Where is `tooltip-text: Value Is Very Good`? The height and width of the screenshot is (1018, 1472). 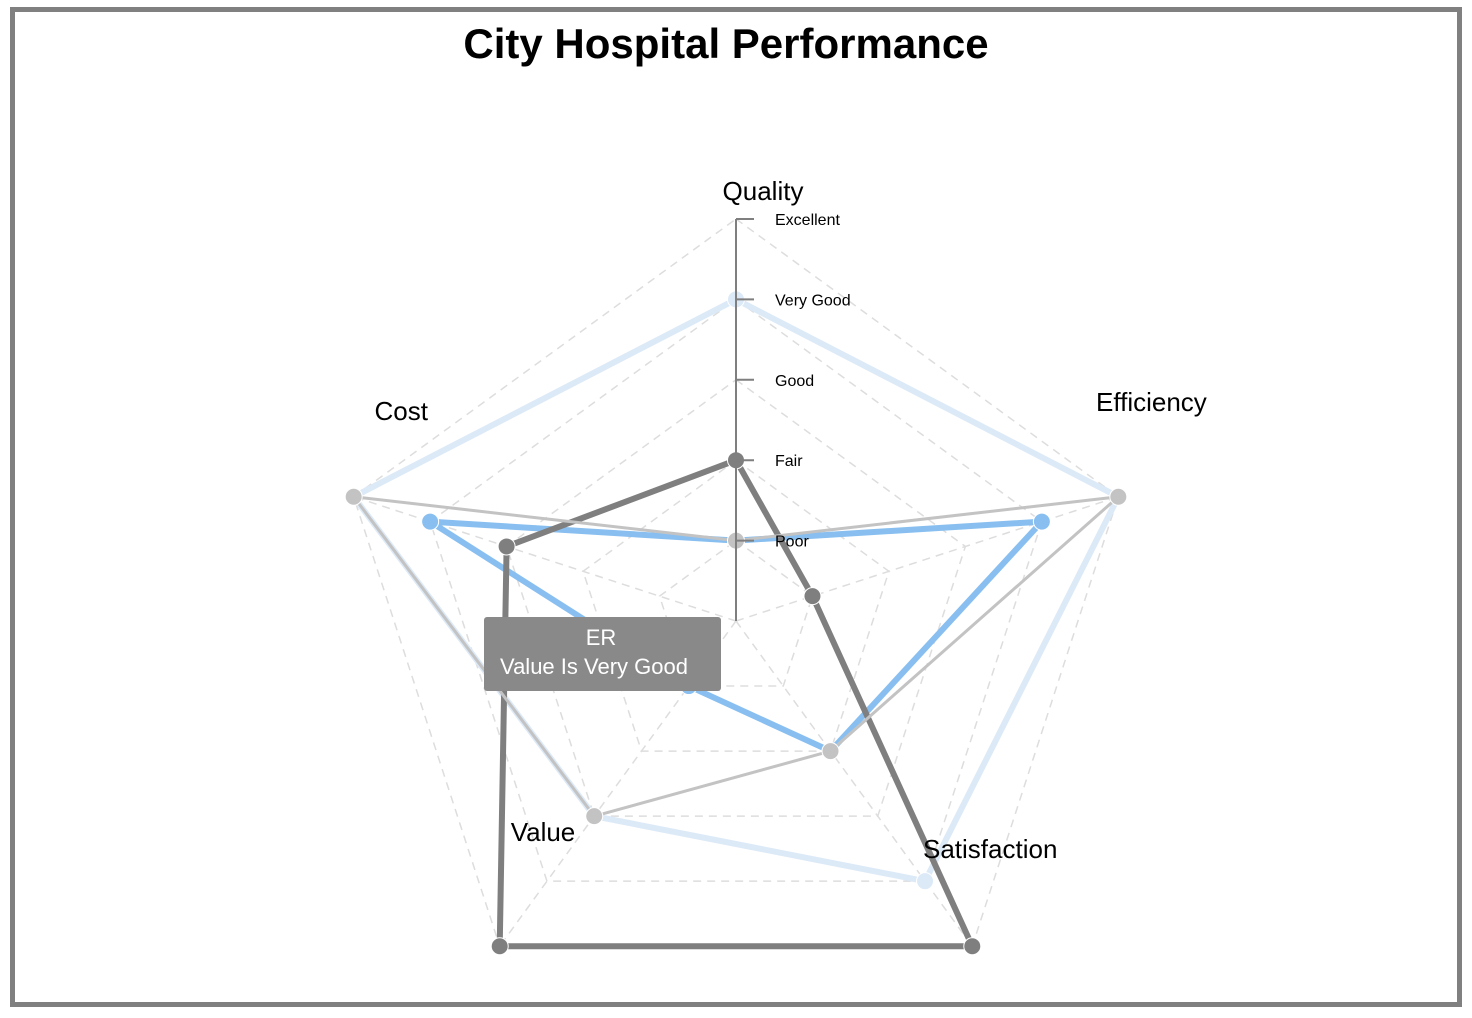
tooltip-text: Value Is Very Good is located at coordinates (594, 666).